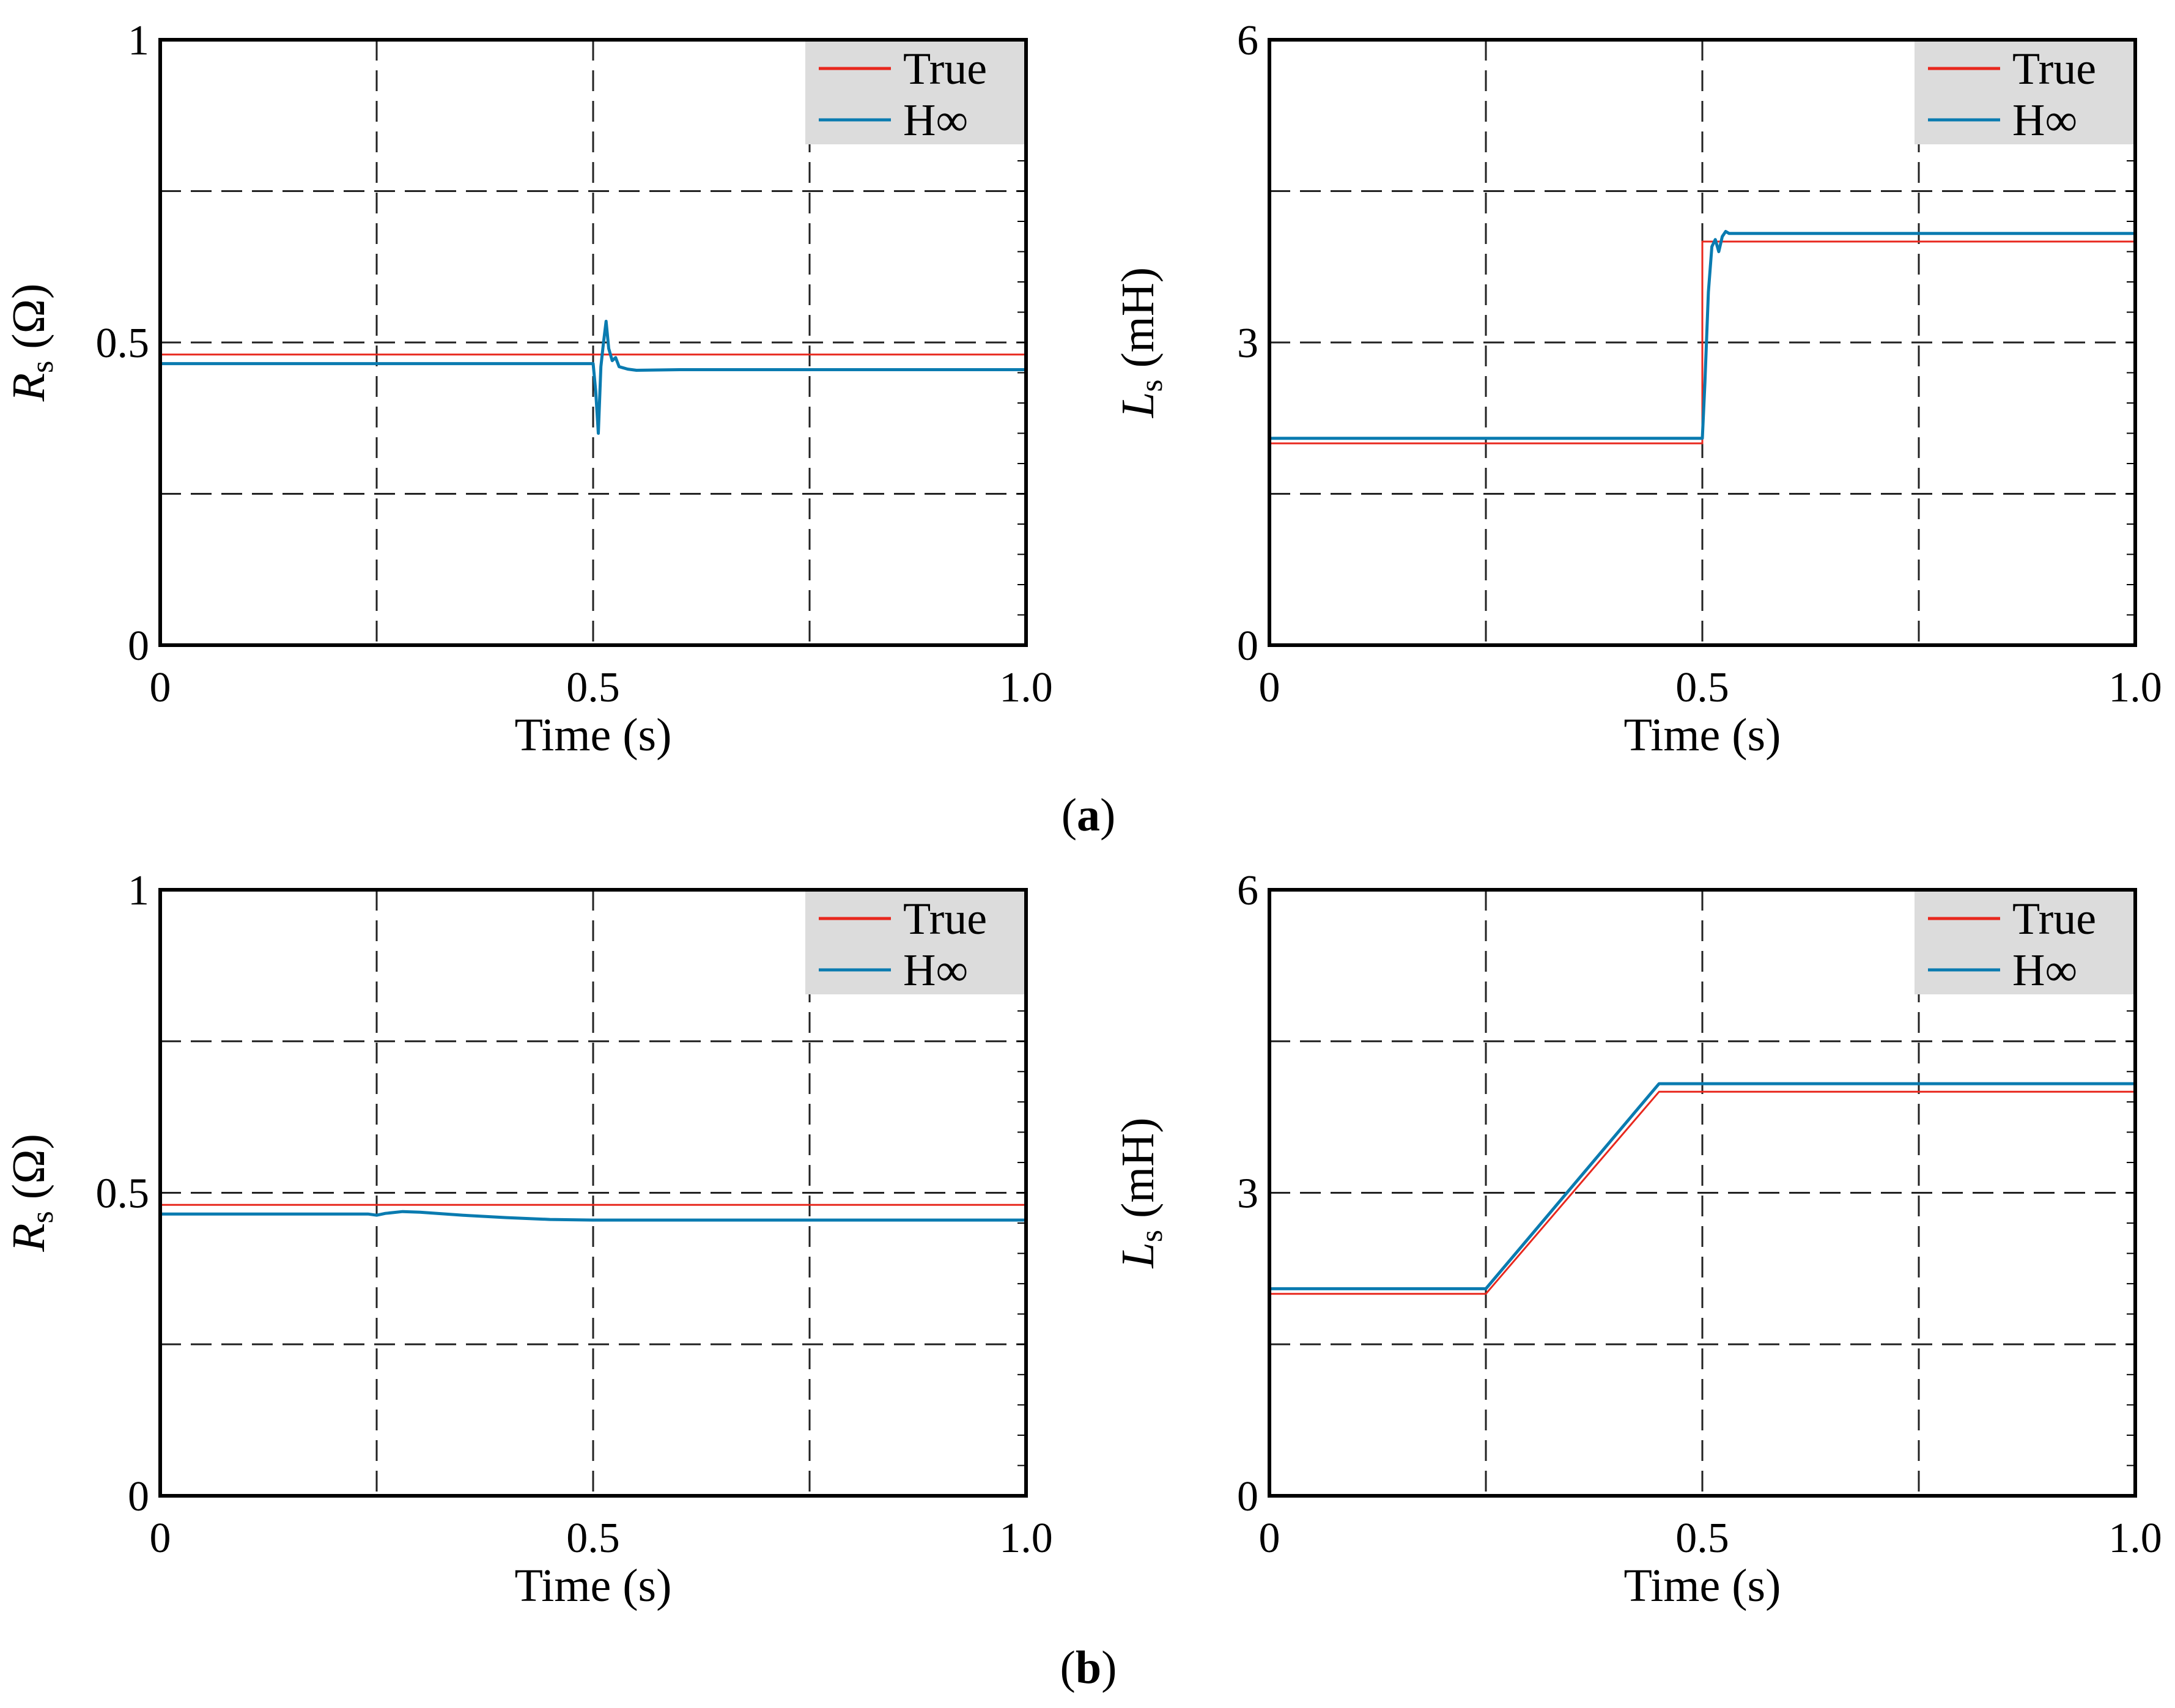 The height and width of the screenshot is (1708, 2175). I want to click on caption-a-open: (, so click(1069, 815).